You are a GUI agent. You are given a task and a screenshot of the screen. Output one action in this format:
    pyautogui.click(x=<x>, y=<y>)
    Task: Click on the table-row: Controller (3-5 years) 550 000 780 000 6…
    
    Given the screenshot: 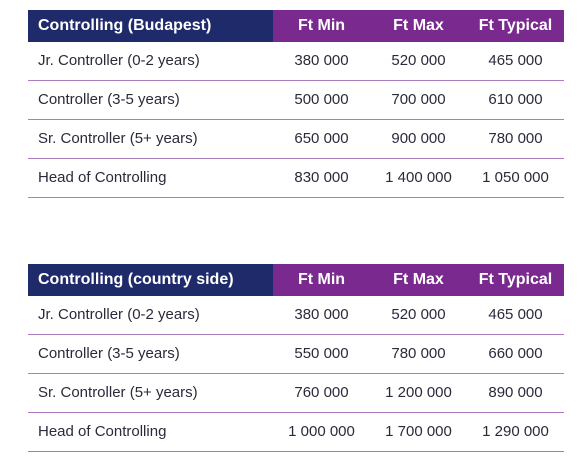 What is the action you would take?
    pyautogui.click(x=296, y=354)
    